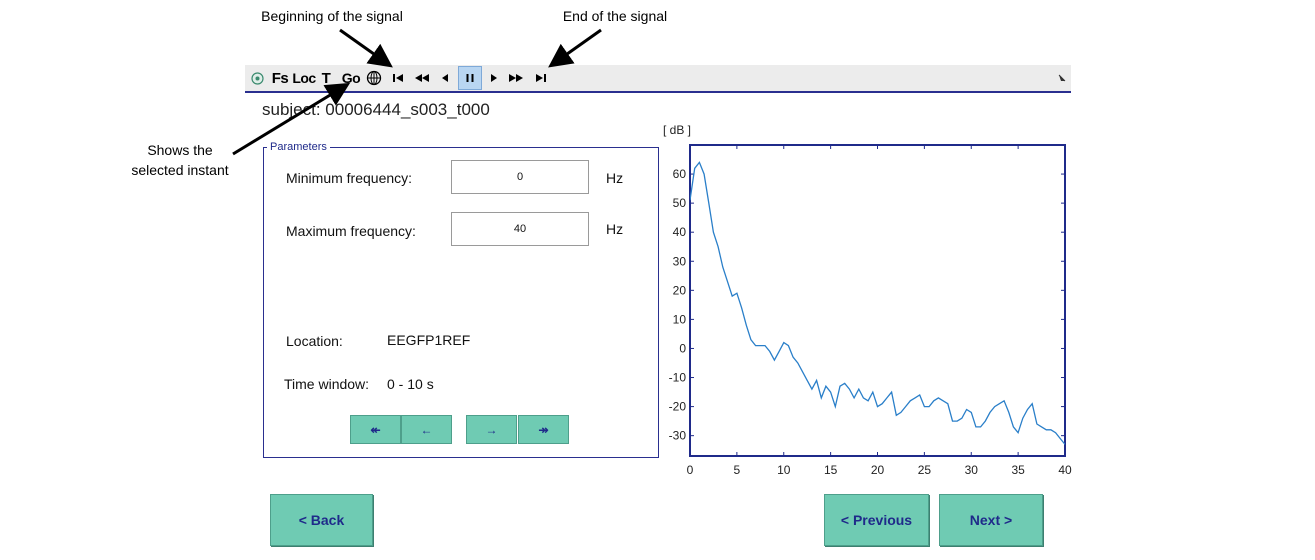  Describe the element at coordinates (374, 78) in the screenshot. I see `head-map-icon` at that location.